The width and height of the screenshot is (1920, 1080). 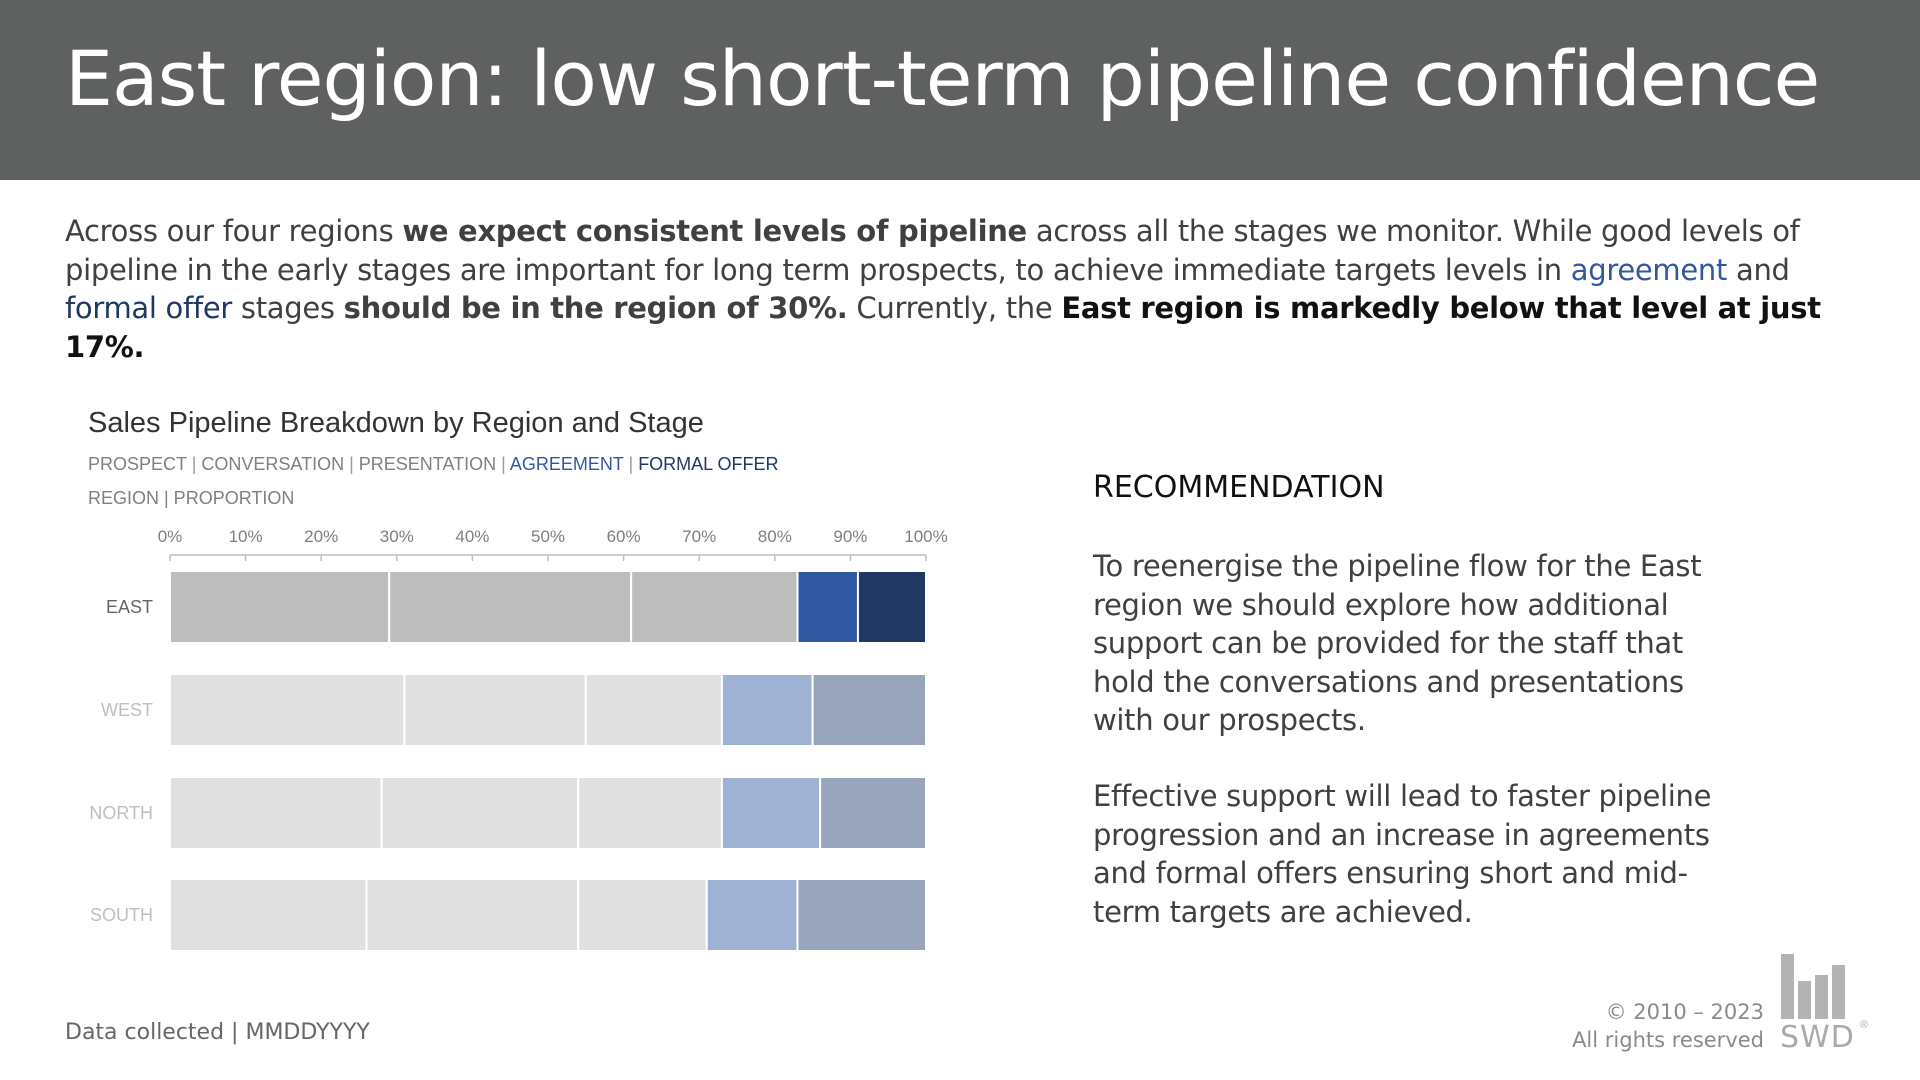 What do you see at coordinates (714, 231) in the screenshot?
I see `intro-text-2: we expect consistent levels of pipeline` at bounding box center [714, 231].